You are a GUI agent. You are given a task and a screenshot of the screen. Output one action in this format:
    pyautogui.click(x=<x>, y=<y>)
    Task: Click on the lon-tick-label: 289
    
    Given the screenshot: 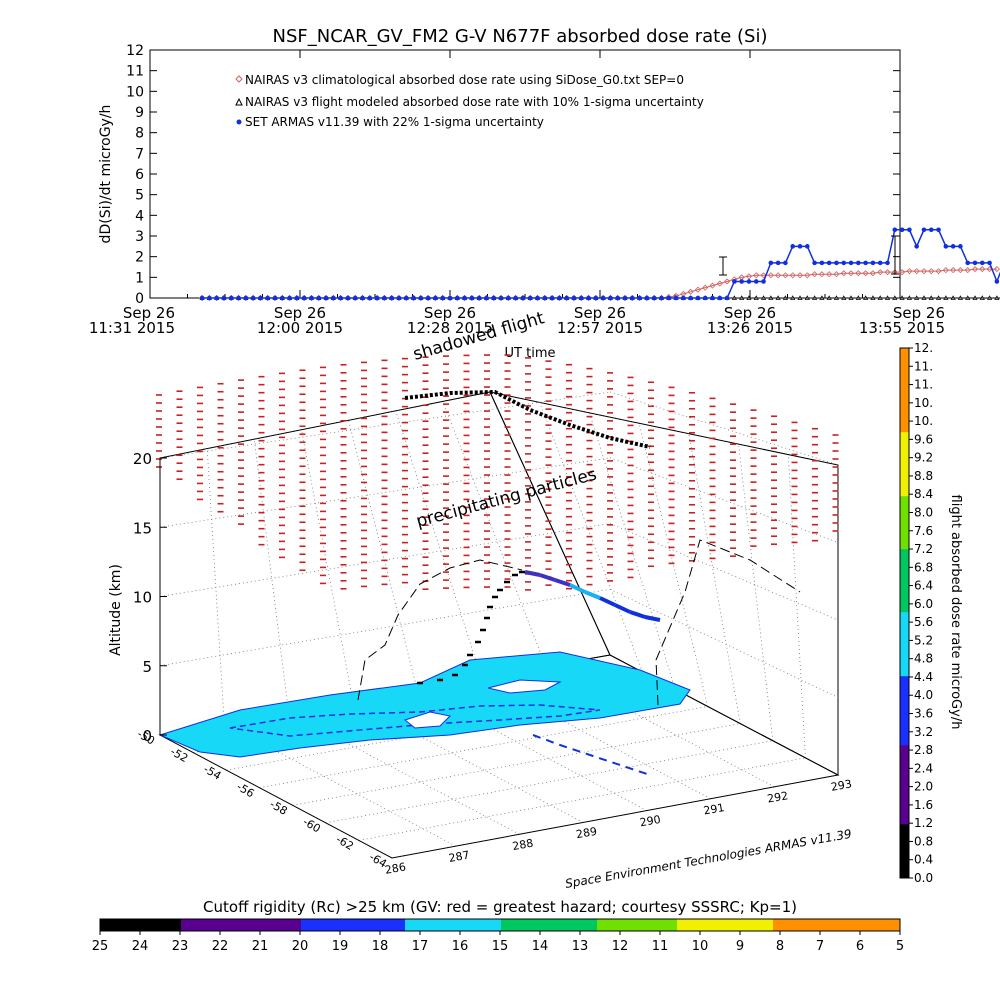 What is the action you would take?
    pyautogui.click(x=586, y=833)
    